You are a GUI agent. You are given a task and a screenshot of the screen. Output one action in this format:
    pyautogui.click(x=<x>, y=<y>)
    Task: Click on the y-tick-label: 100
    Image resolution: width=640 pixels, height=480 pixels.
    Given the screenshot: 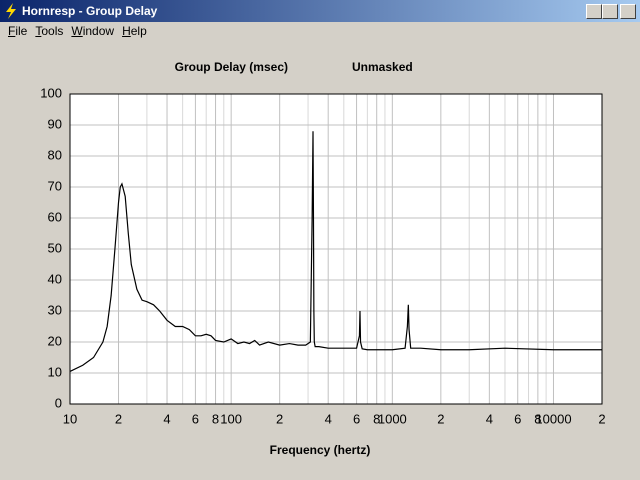 What is the action you would take?
    pyautogui.click(x=51, y=92)
    